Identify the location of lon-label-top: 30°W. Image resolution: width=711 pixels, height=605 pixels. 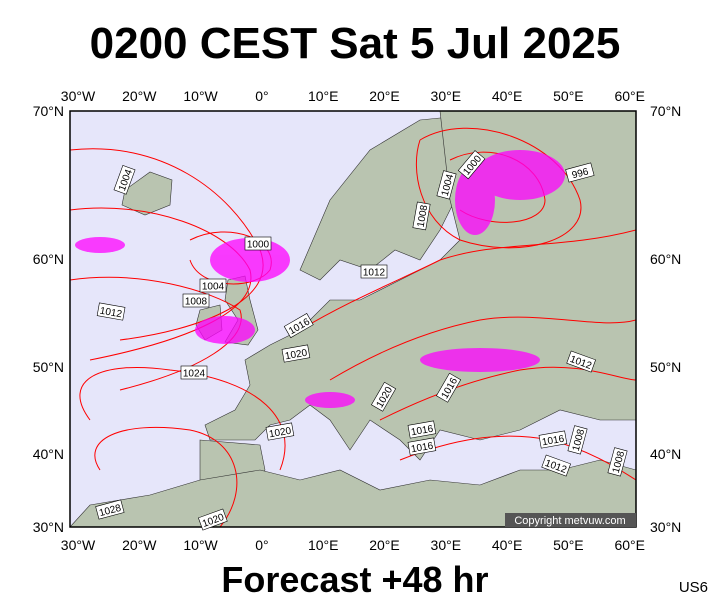
(78, 96).